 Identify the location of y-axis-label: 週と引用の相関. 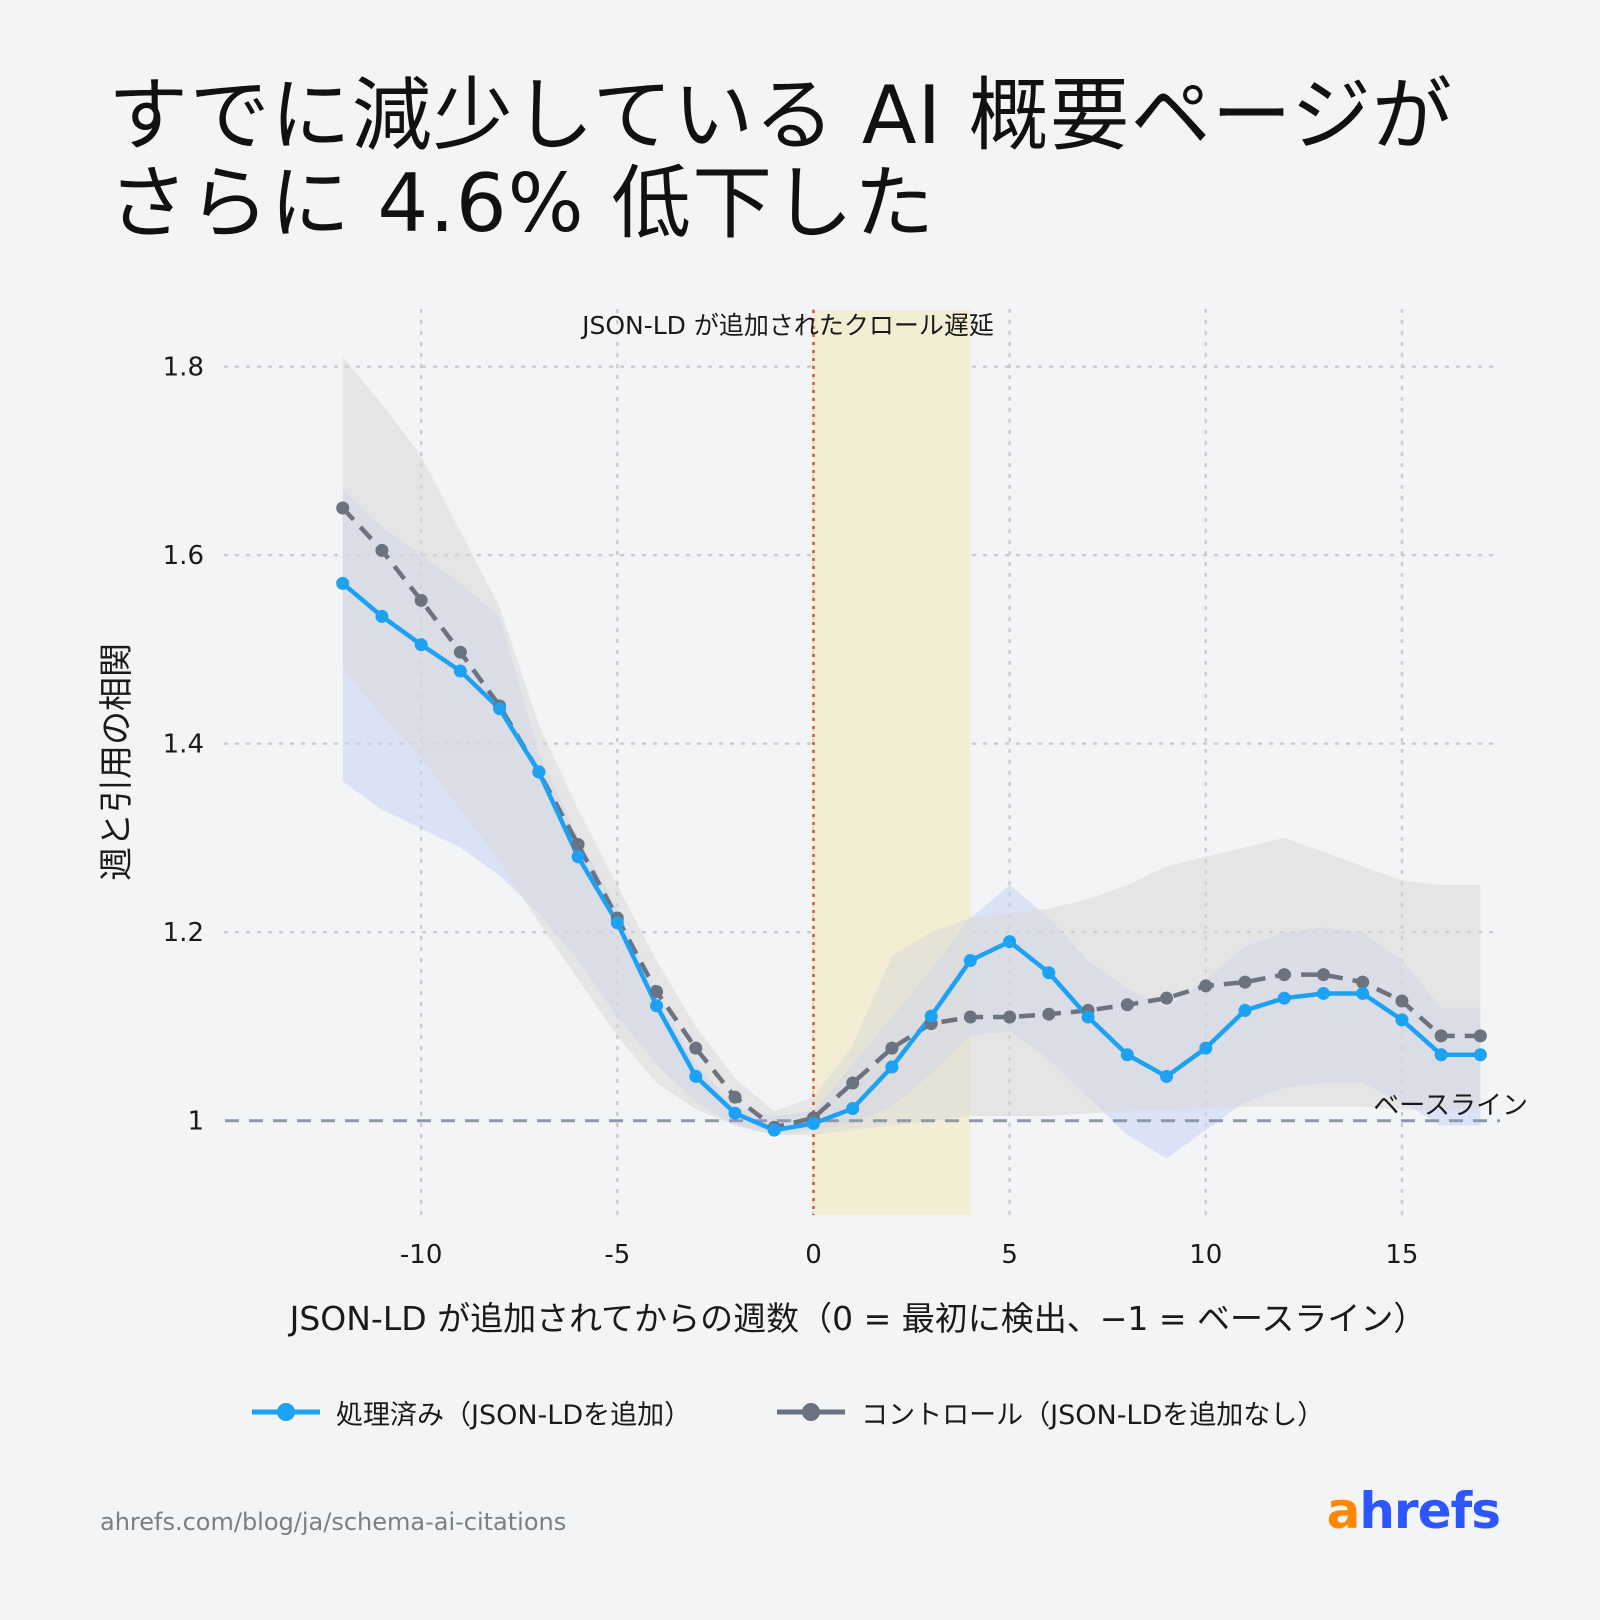
(117, 762).